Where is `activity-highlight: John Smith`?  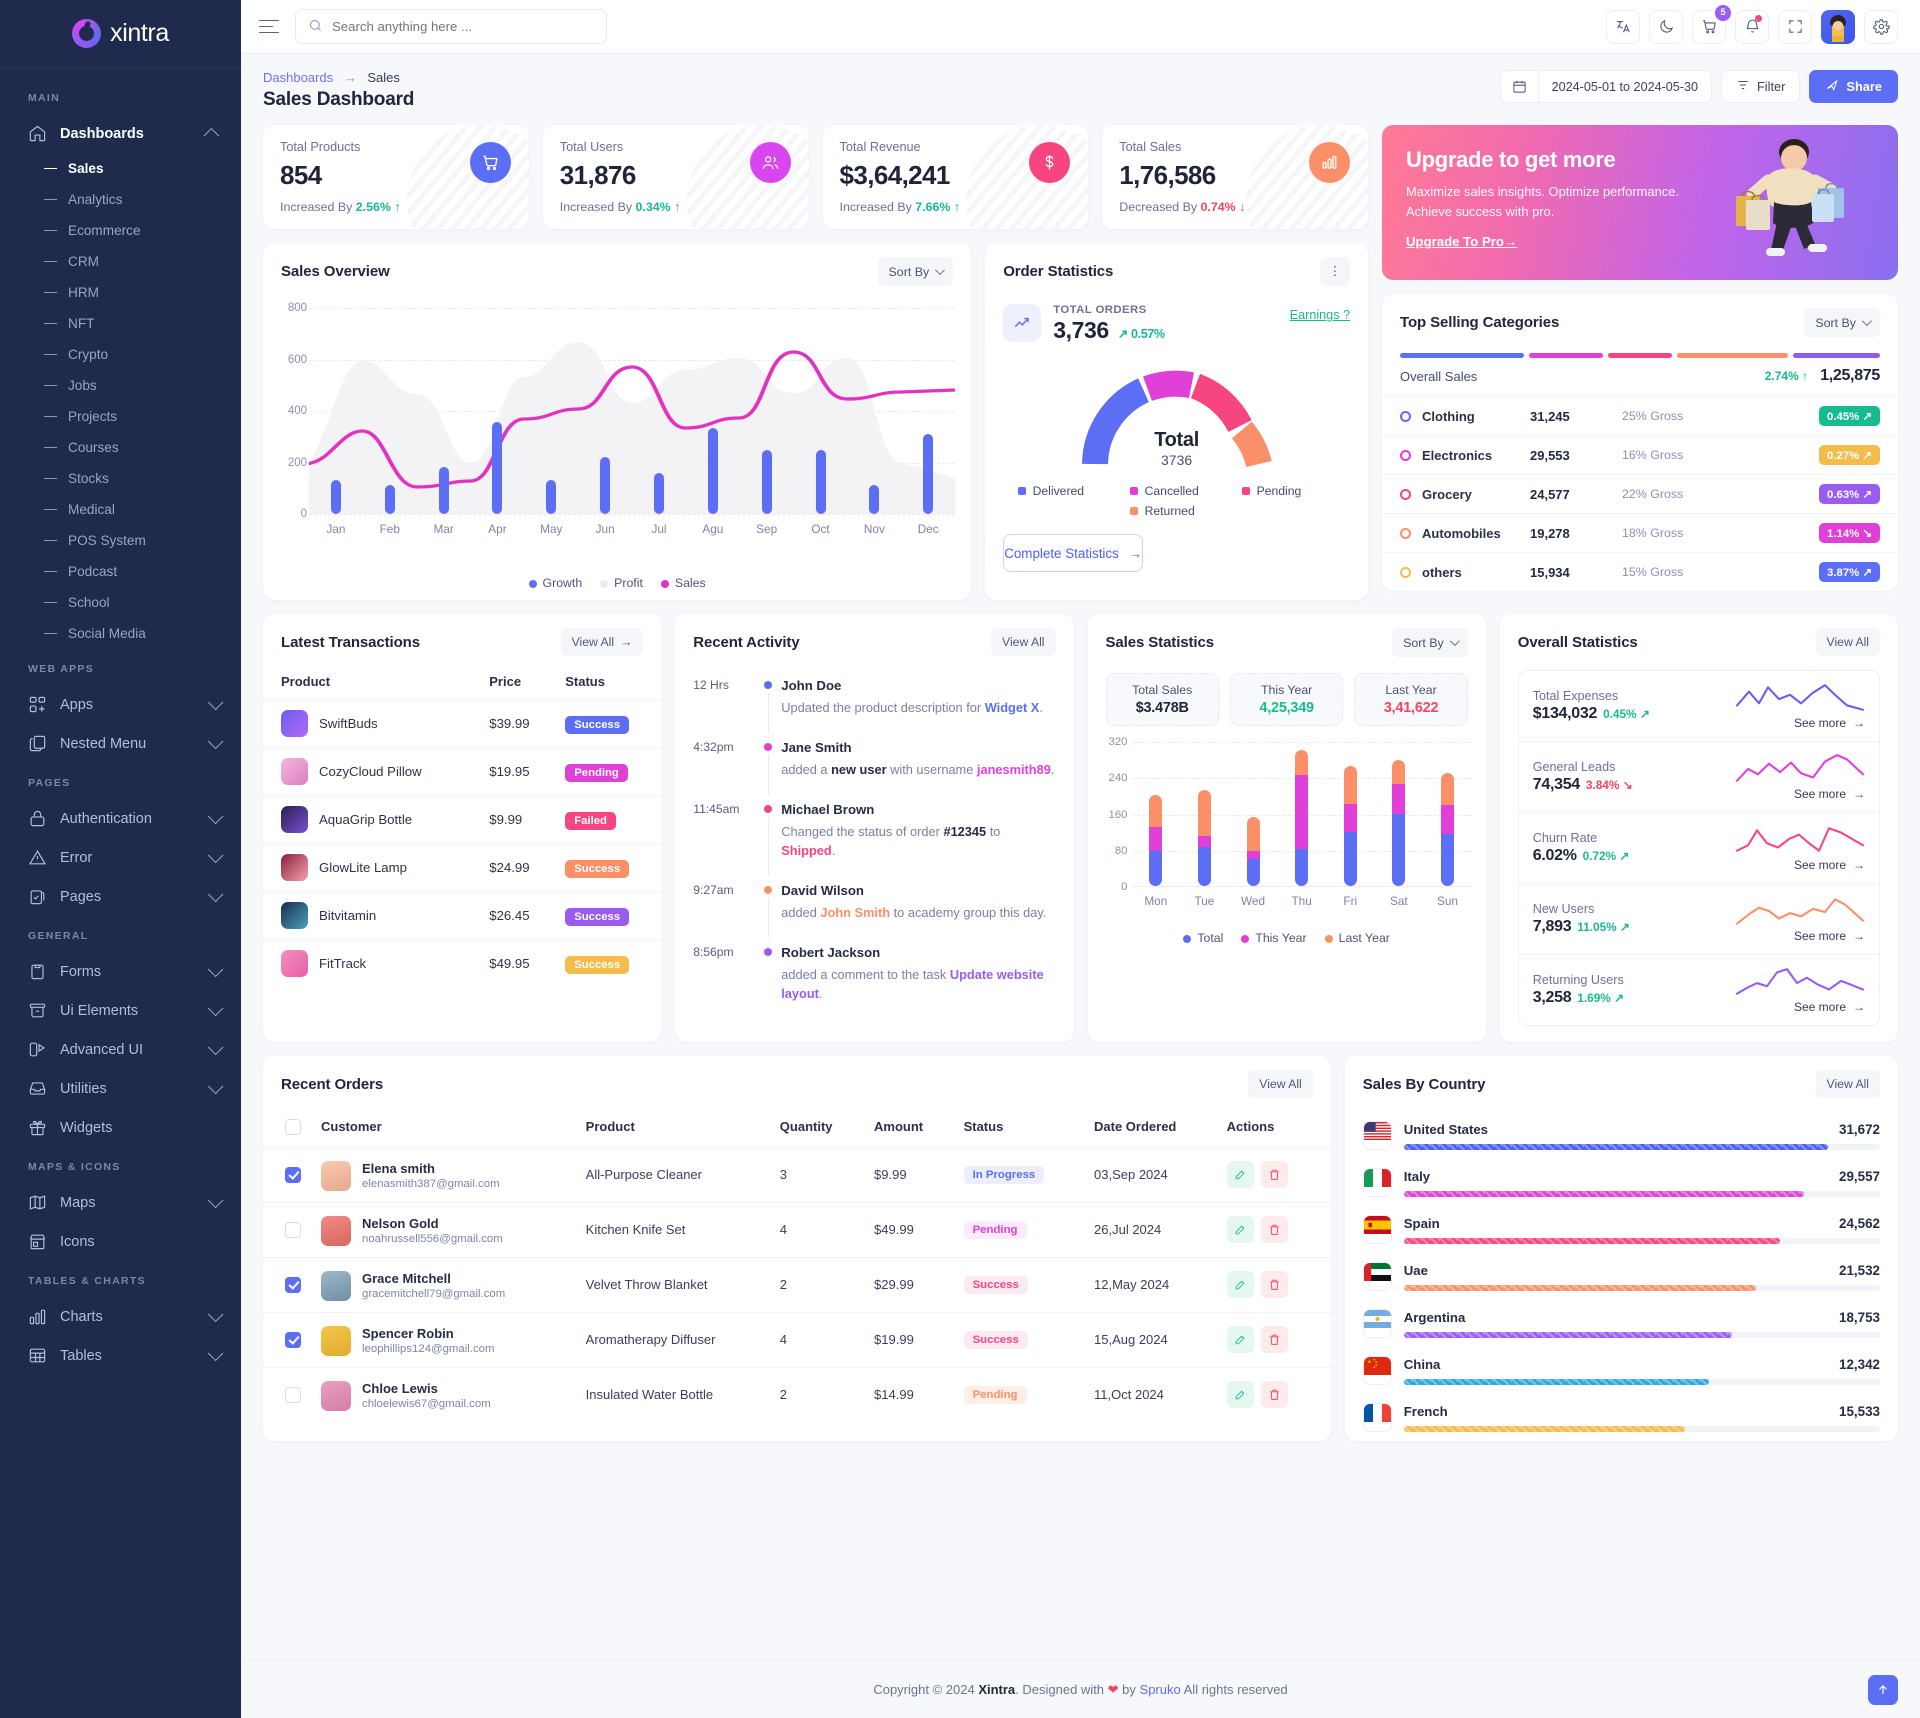
activity-highlight: John Smith is located at coordinates (855, 912).